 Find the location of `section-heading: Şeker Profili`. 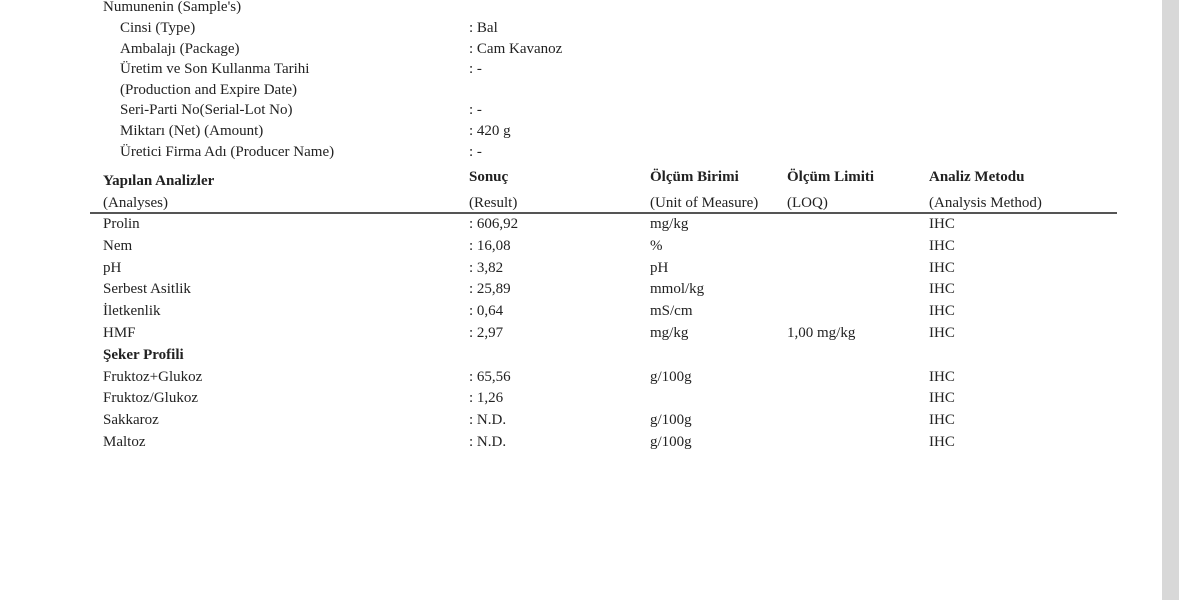

section-heading: Şeker Profili is located at coordinates (143, 354).